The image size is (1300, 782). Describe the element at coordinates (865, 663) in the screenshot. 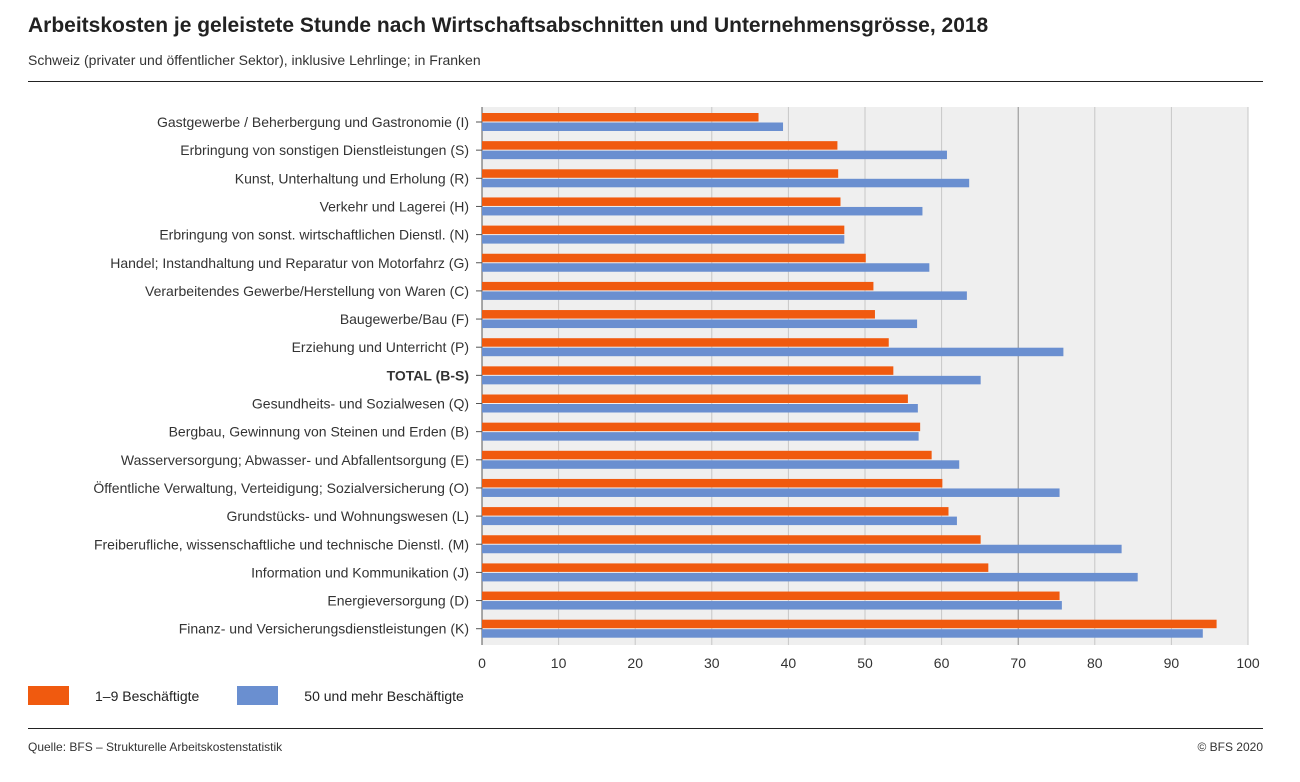

I see `x-tick-label: 50` at that location.